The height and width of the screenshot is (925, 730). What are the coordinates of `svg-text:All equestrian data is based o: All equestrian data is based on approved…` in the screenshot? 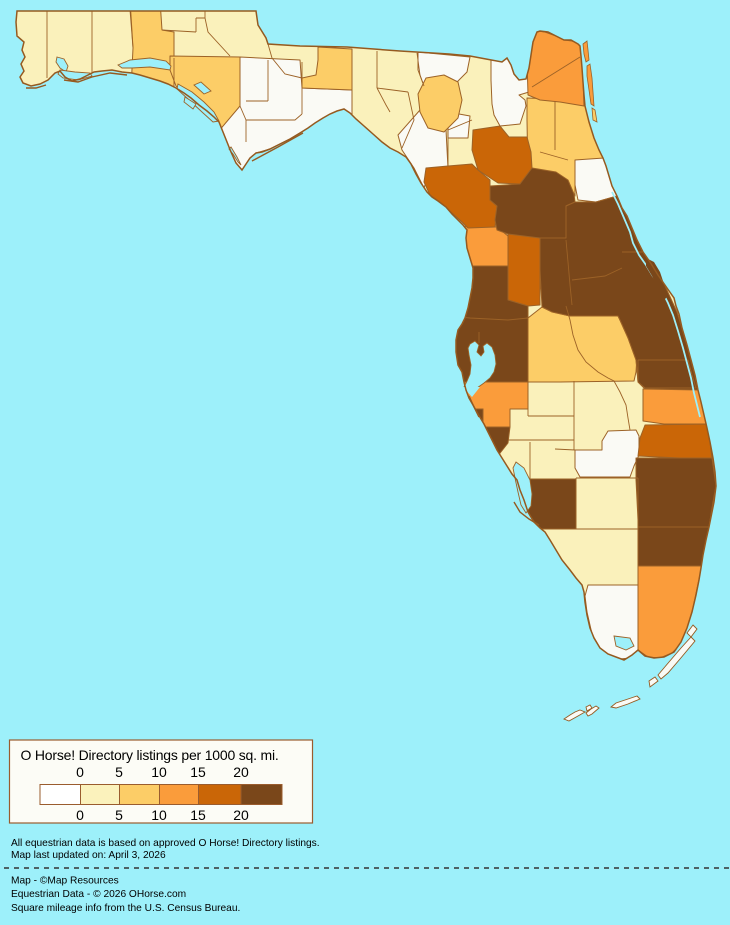 It's located at (165, 843).